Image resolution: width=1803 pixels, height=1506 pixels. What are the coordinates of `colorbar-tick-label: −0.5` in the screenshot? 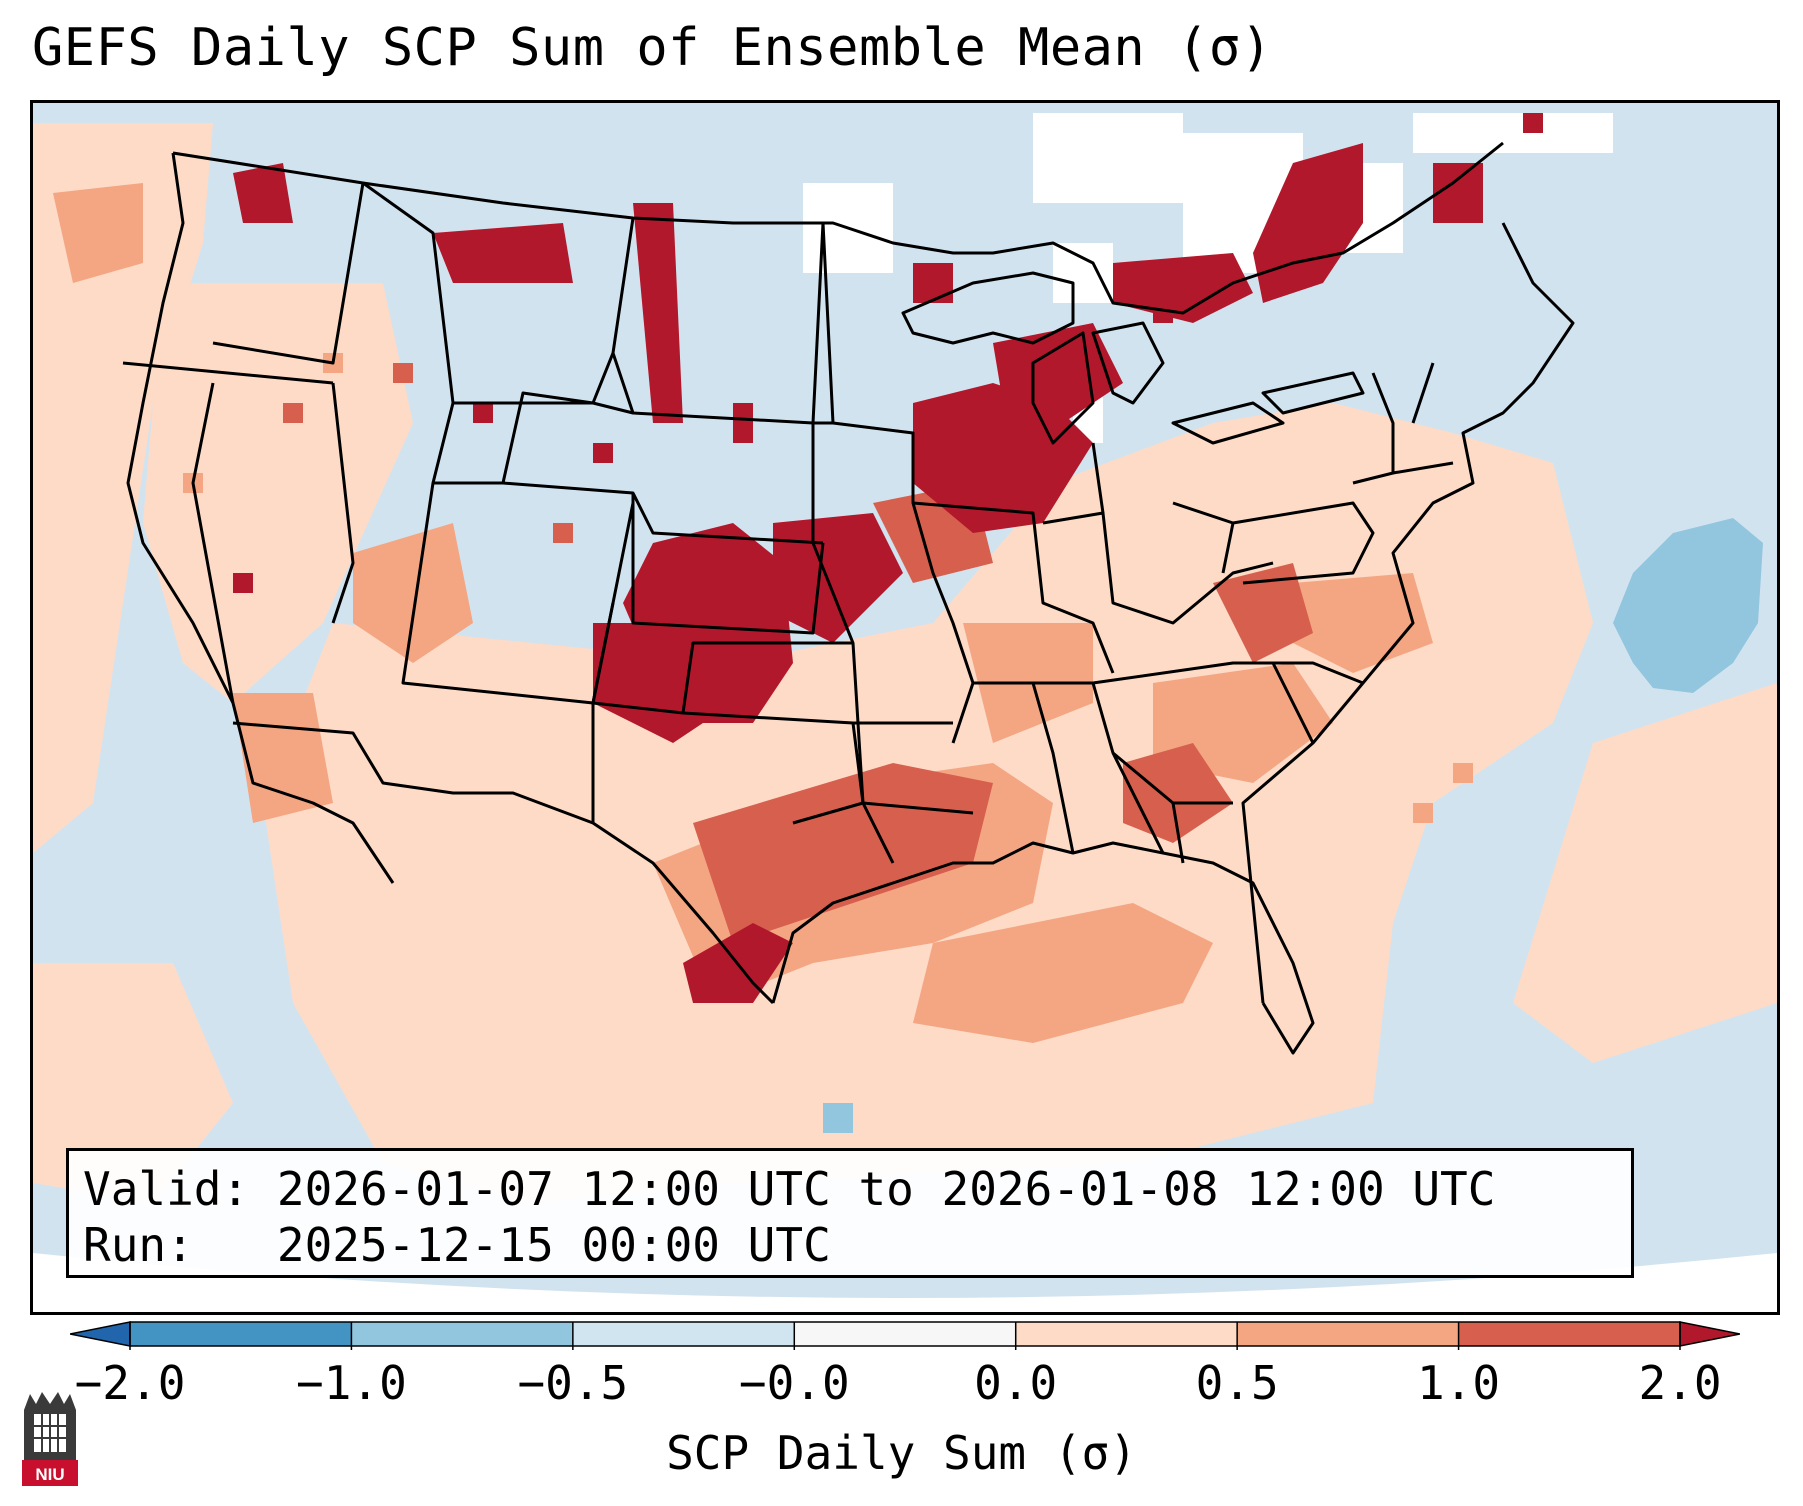 It's located at (573, 1383).